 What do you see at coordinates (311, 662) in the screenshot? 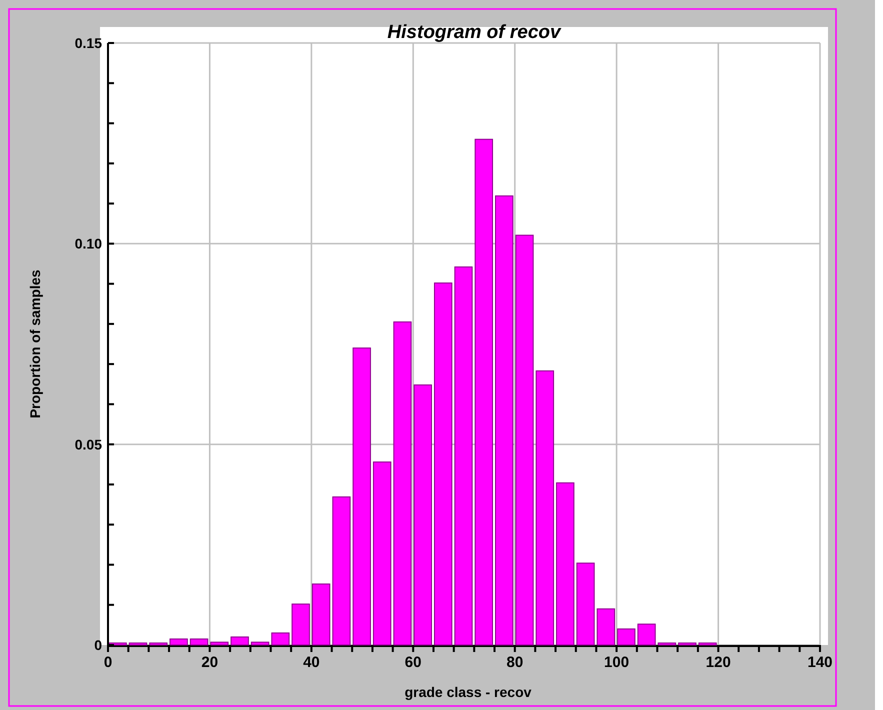
I see `x-tick-label: 40` at bounding box center [311, 662].